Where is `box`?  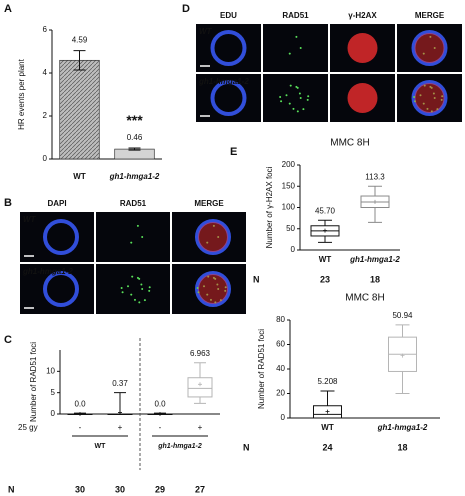 box is located at coordinates (200, 387).